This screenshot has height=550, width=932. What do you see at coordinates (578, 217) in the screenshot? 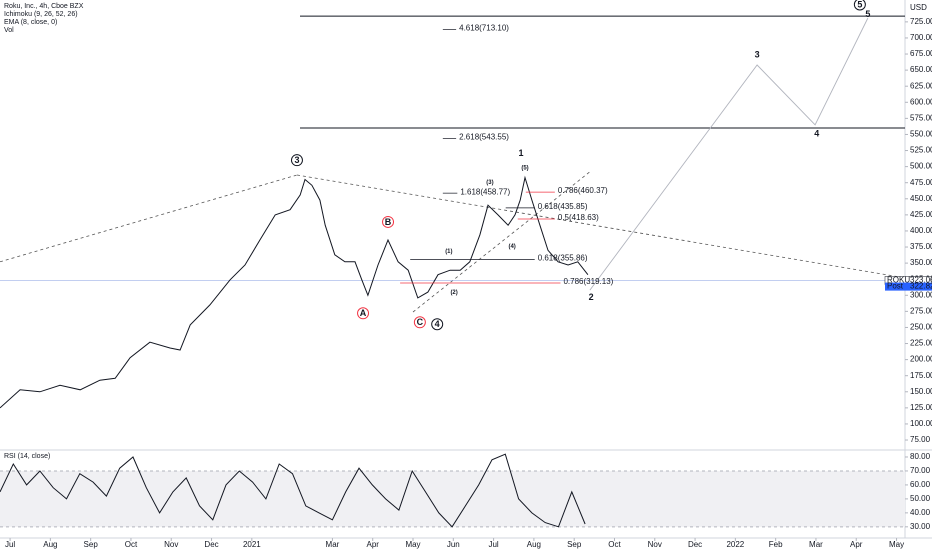
I see `fib-label: 0.5(418.63)` at bounding box center [578, 217].